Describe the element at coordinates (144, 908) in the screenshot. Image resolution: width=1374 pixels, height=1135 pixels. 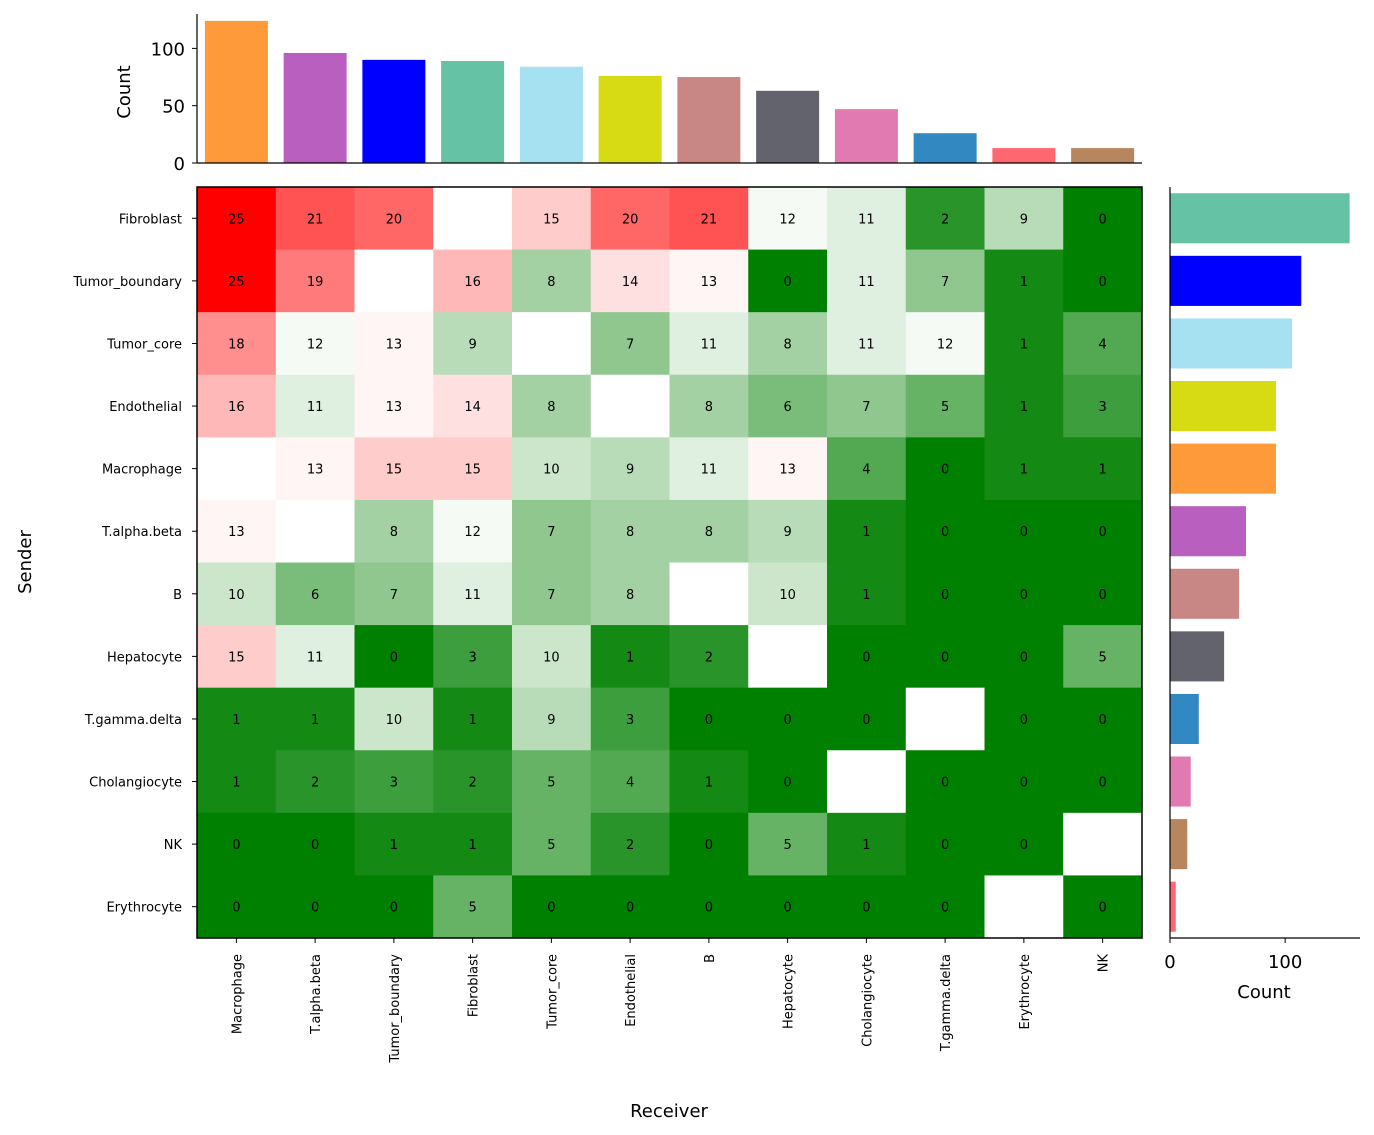
I see `y-tick-label: Erythrocyte` at that location.